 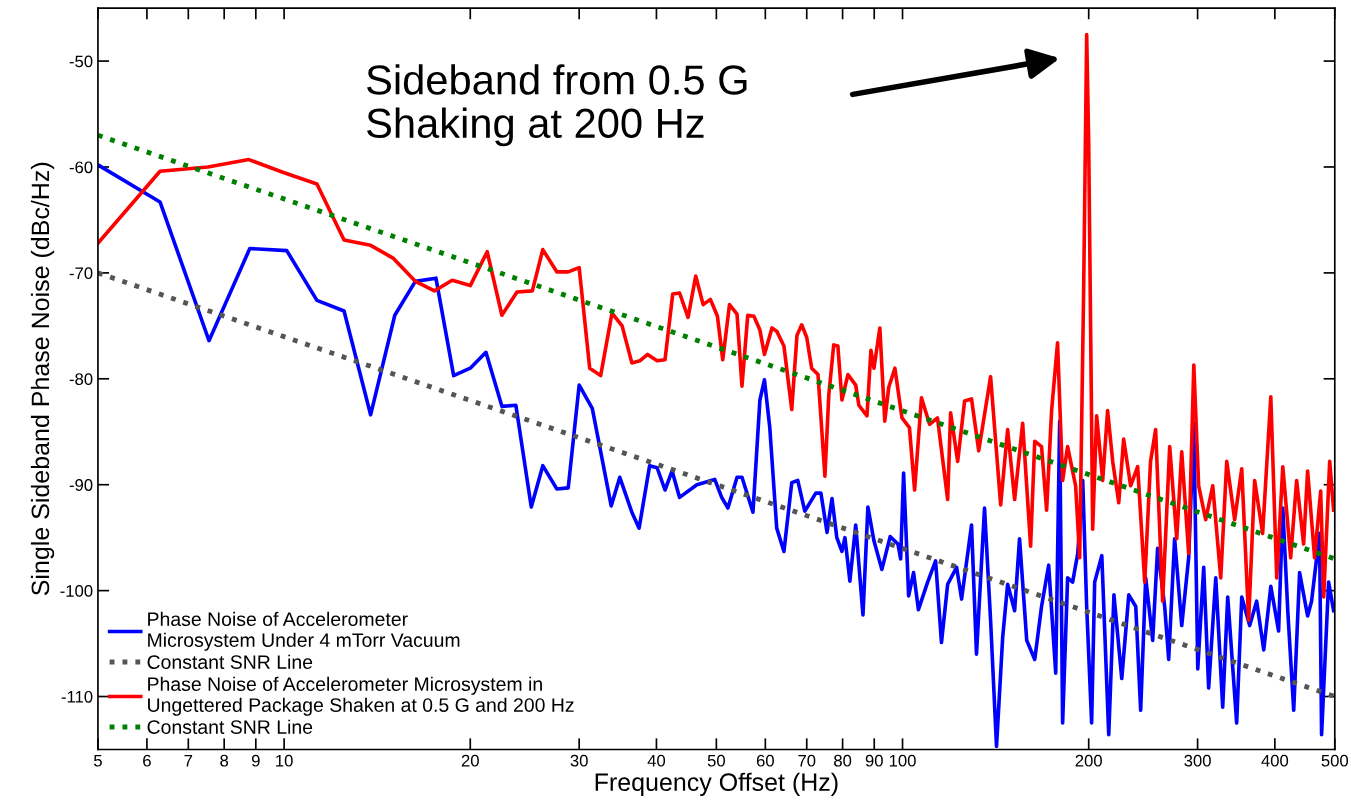 What do you see at coordinates (81, 167) in the screenshot?
I see `y-tick-label: -60` at bounding box center [81, 167].